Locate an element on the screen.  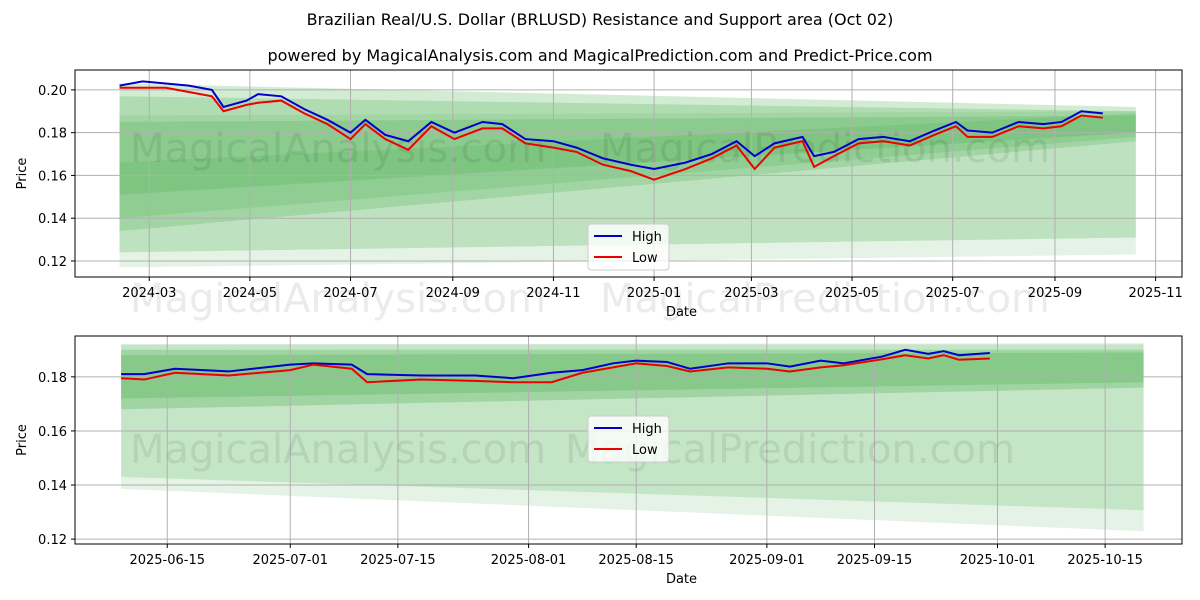
x-tick-label: 2025-01 is located at coordinates (654, 293).